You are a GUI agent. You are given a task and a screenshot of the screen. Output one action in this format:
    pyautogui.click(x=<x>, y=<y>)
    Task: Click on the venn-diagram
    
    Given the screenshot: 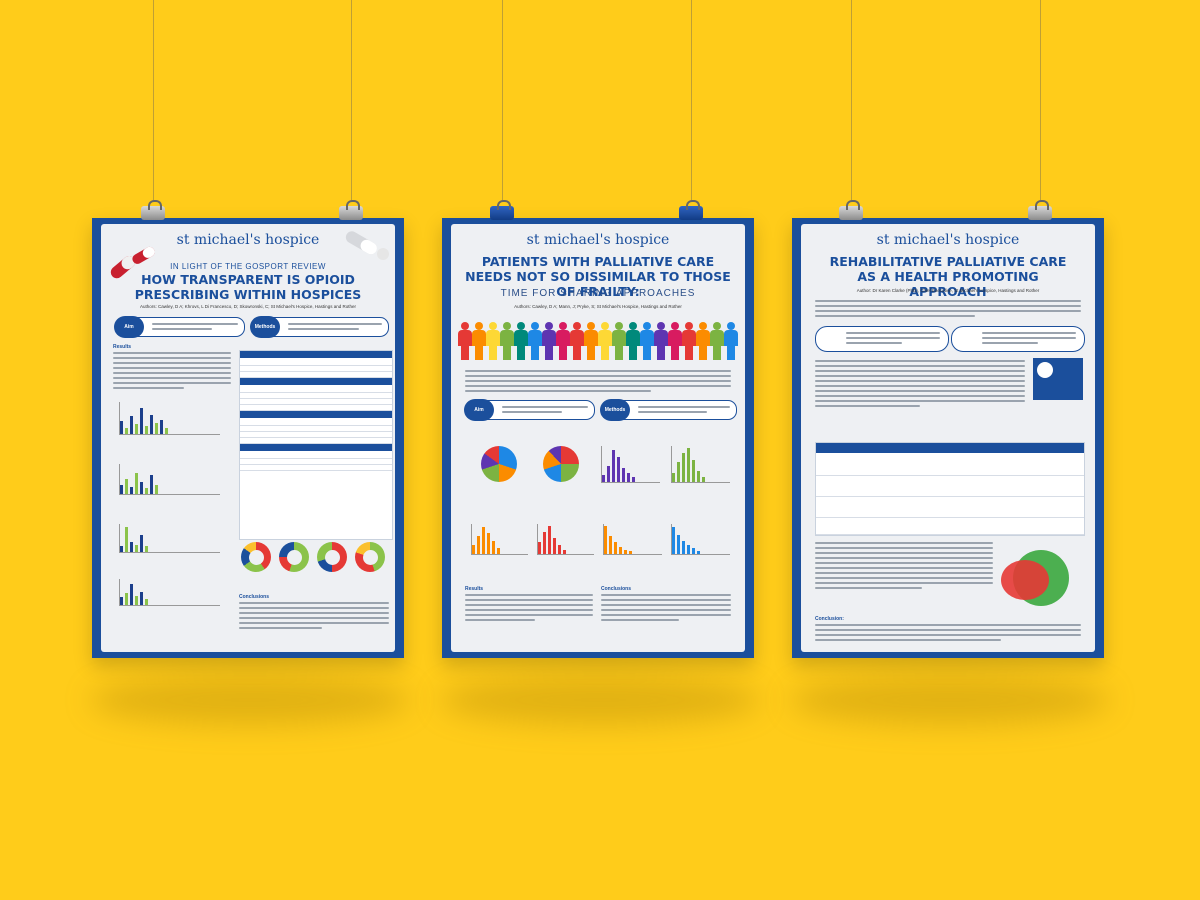 What is the action you would take?
    pyautogui.click(x=1025, y=580)
    